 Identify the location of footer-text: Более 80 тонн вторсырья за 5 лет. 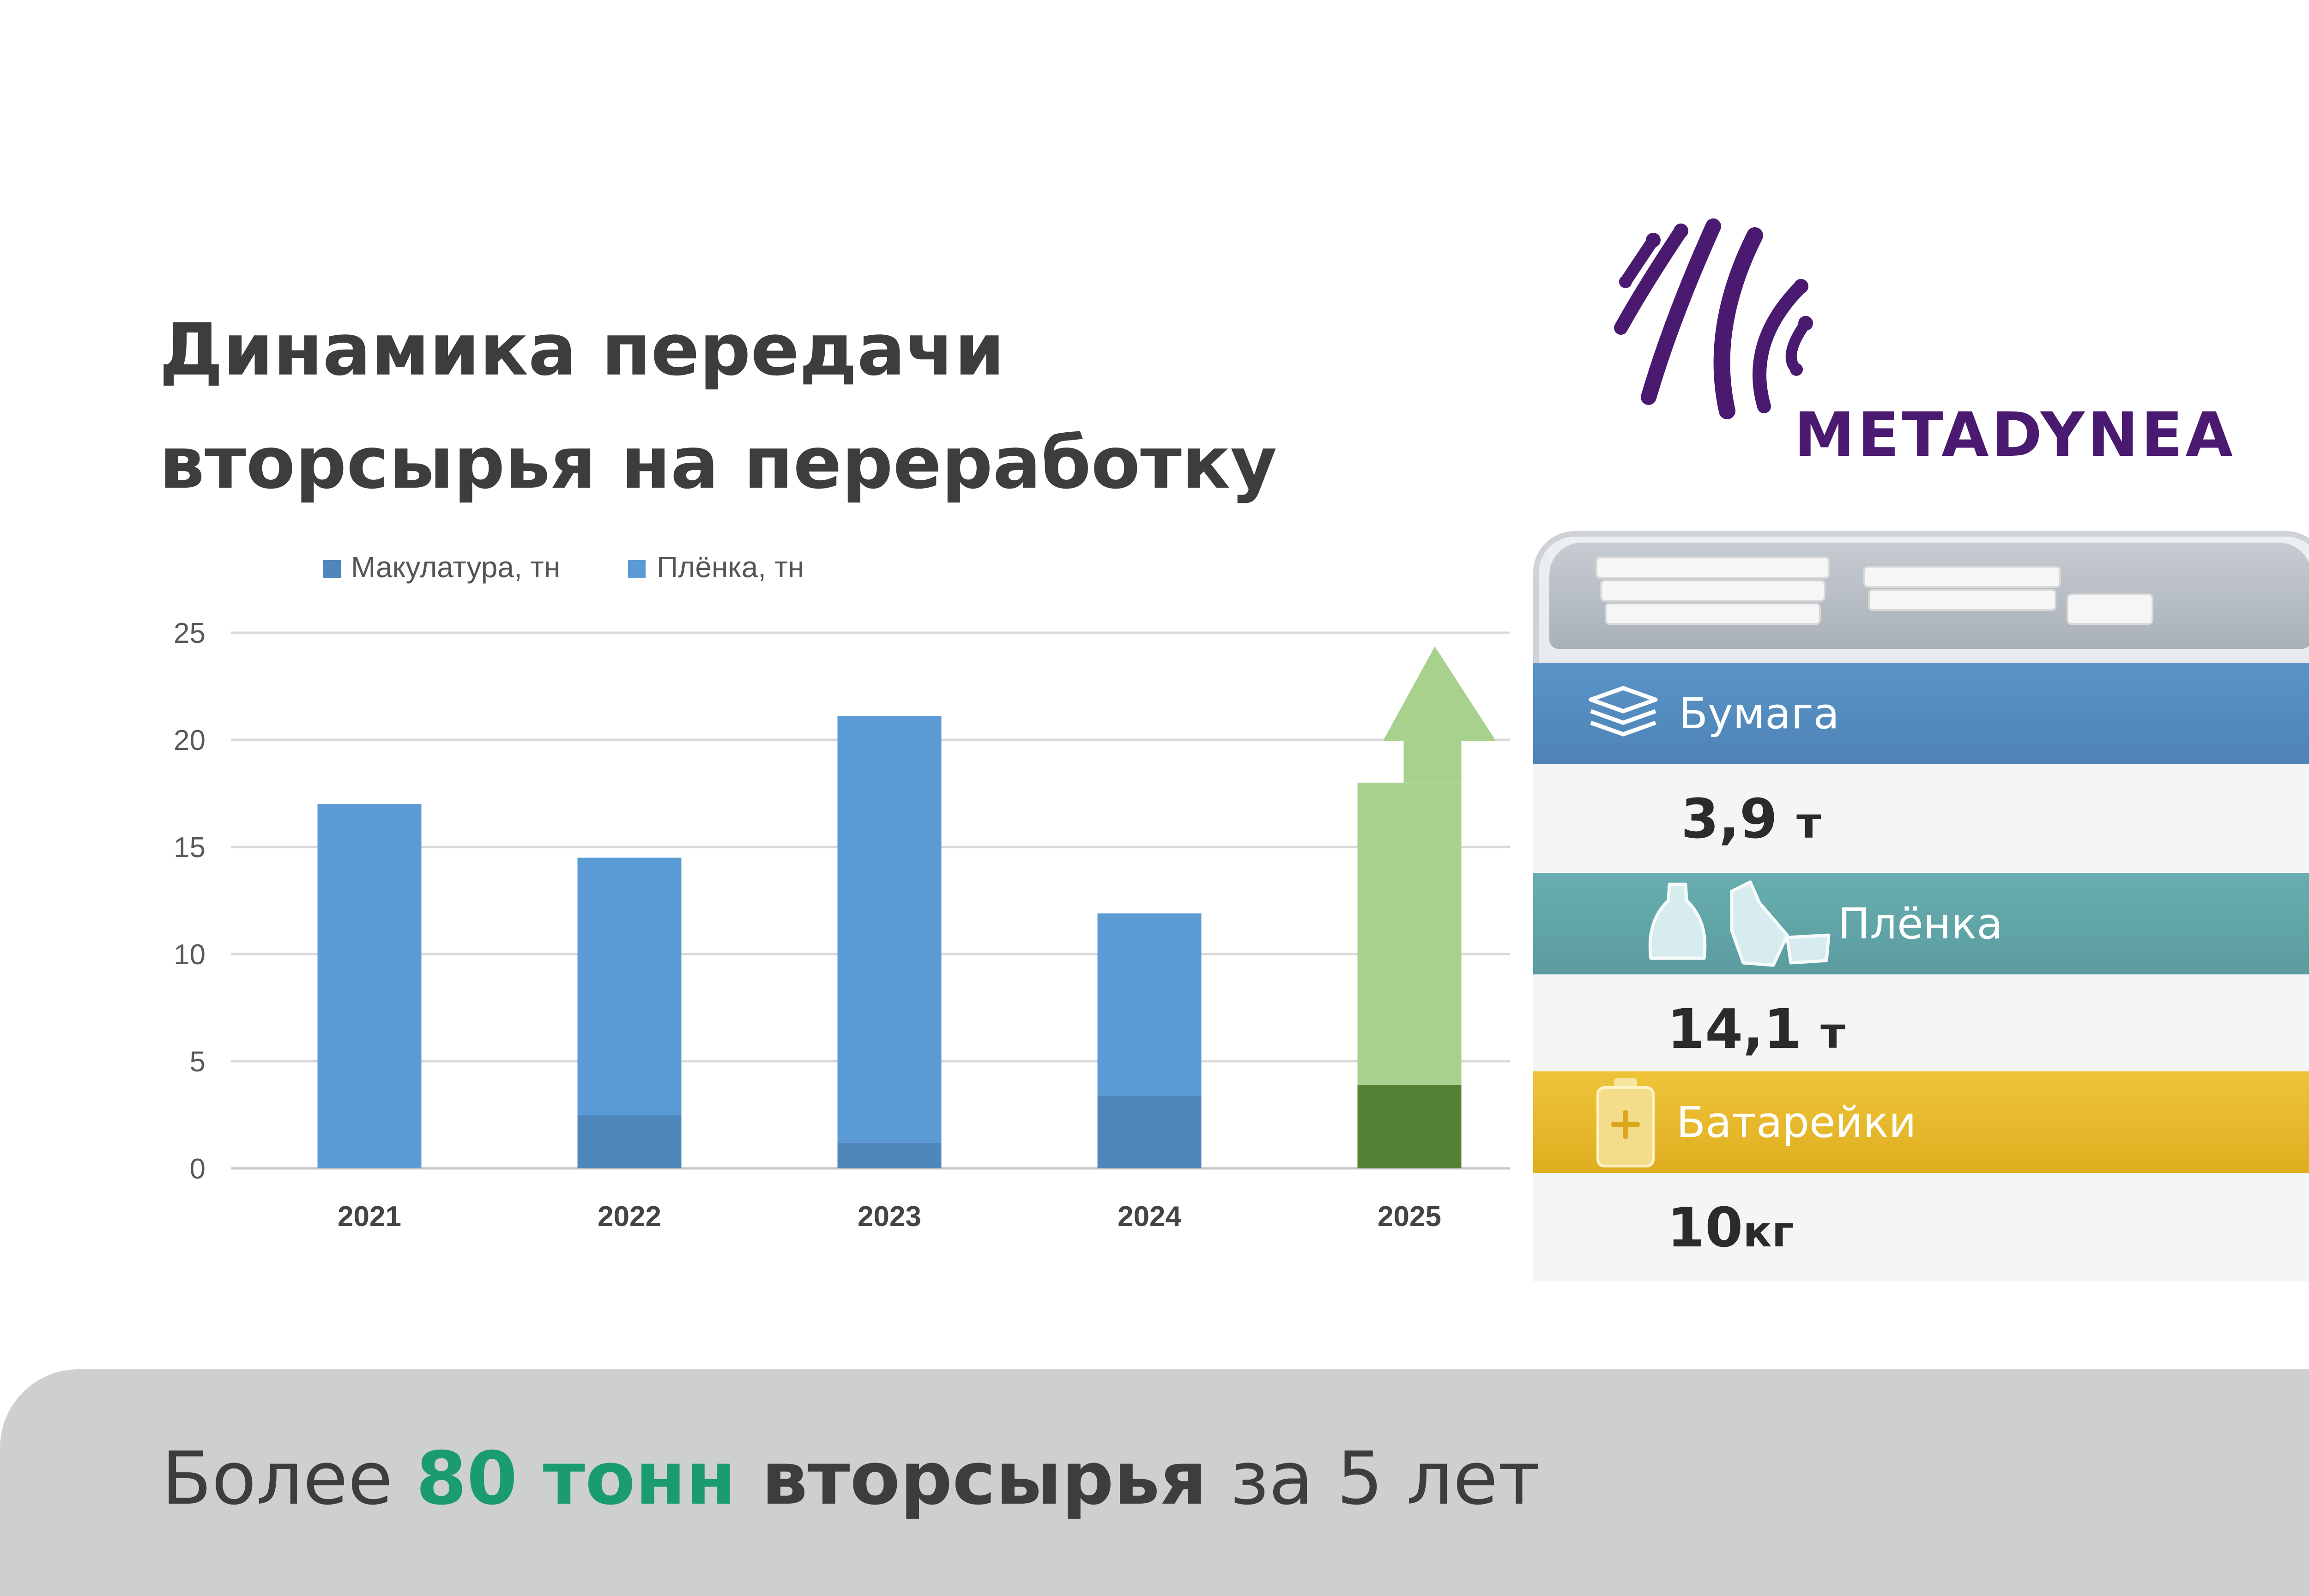
(851, 1478).